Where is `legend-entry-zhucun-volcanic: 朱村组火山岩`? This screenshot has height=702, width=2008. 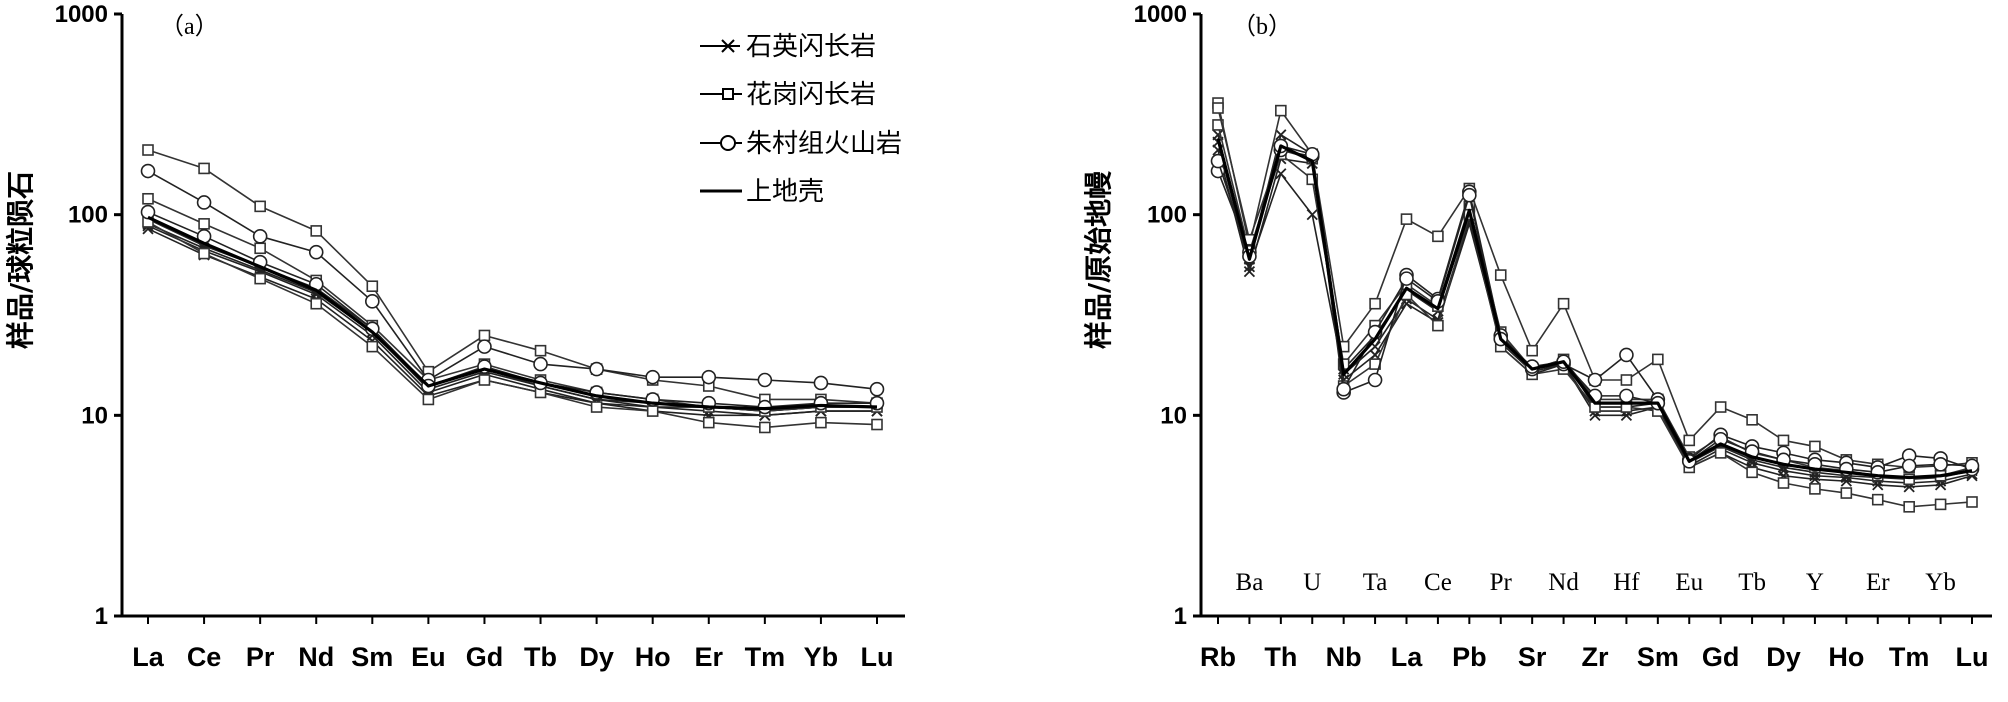
legend-entry-zhucun-volcanic: 朱村组火山岩 is located at coordinates (801, 144).